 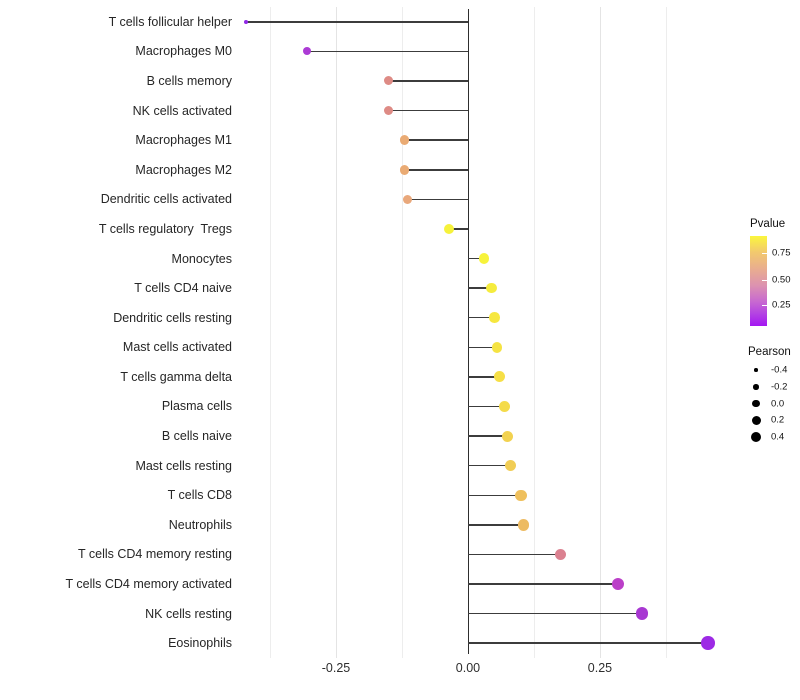 I want to click on pearson-legend-title: Pearson, so click(x=769, y=352).